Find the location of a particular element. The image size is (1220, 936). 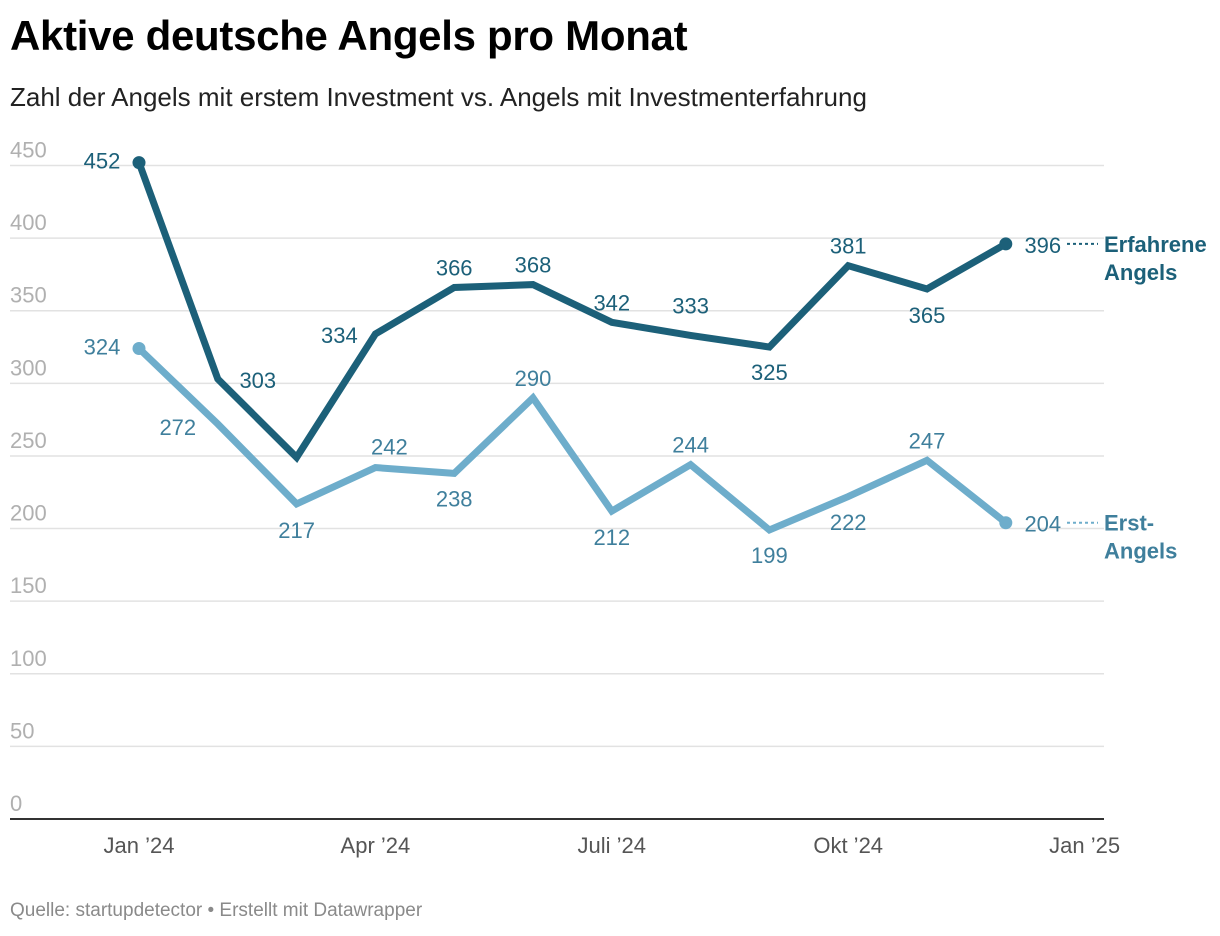

y-tick-label: 300 is located at coordinates (28, 367).